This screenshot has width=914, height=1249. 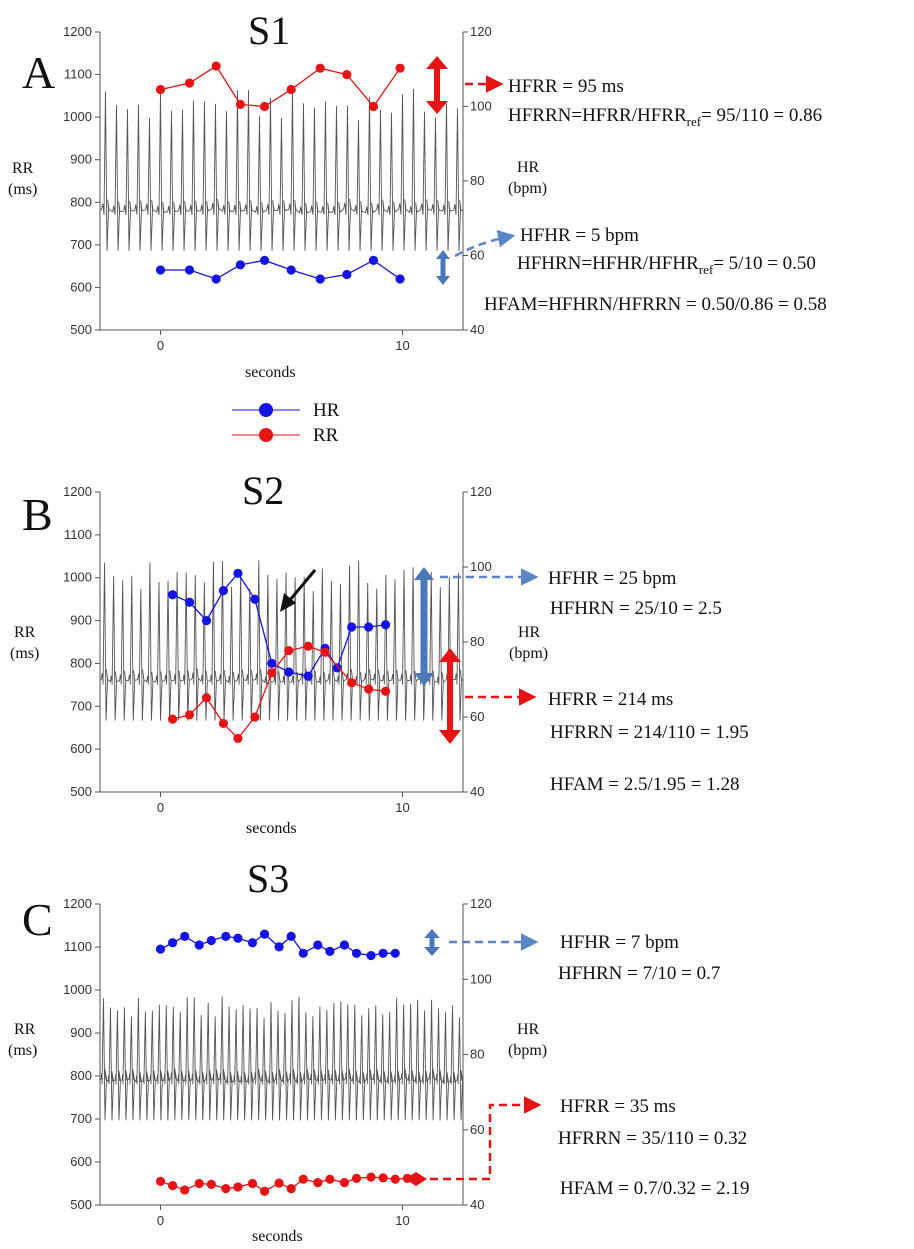 What do you see at coordinates (326, 435) in the screenshot?
I see `legend-rr-label: RR` at bounding box center [326, 435].